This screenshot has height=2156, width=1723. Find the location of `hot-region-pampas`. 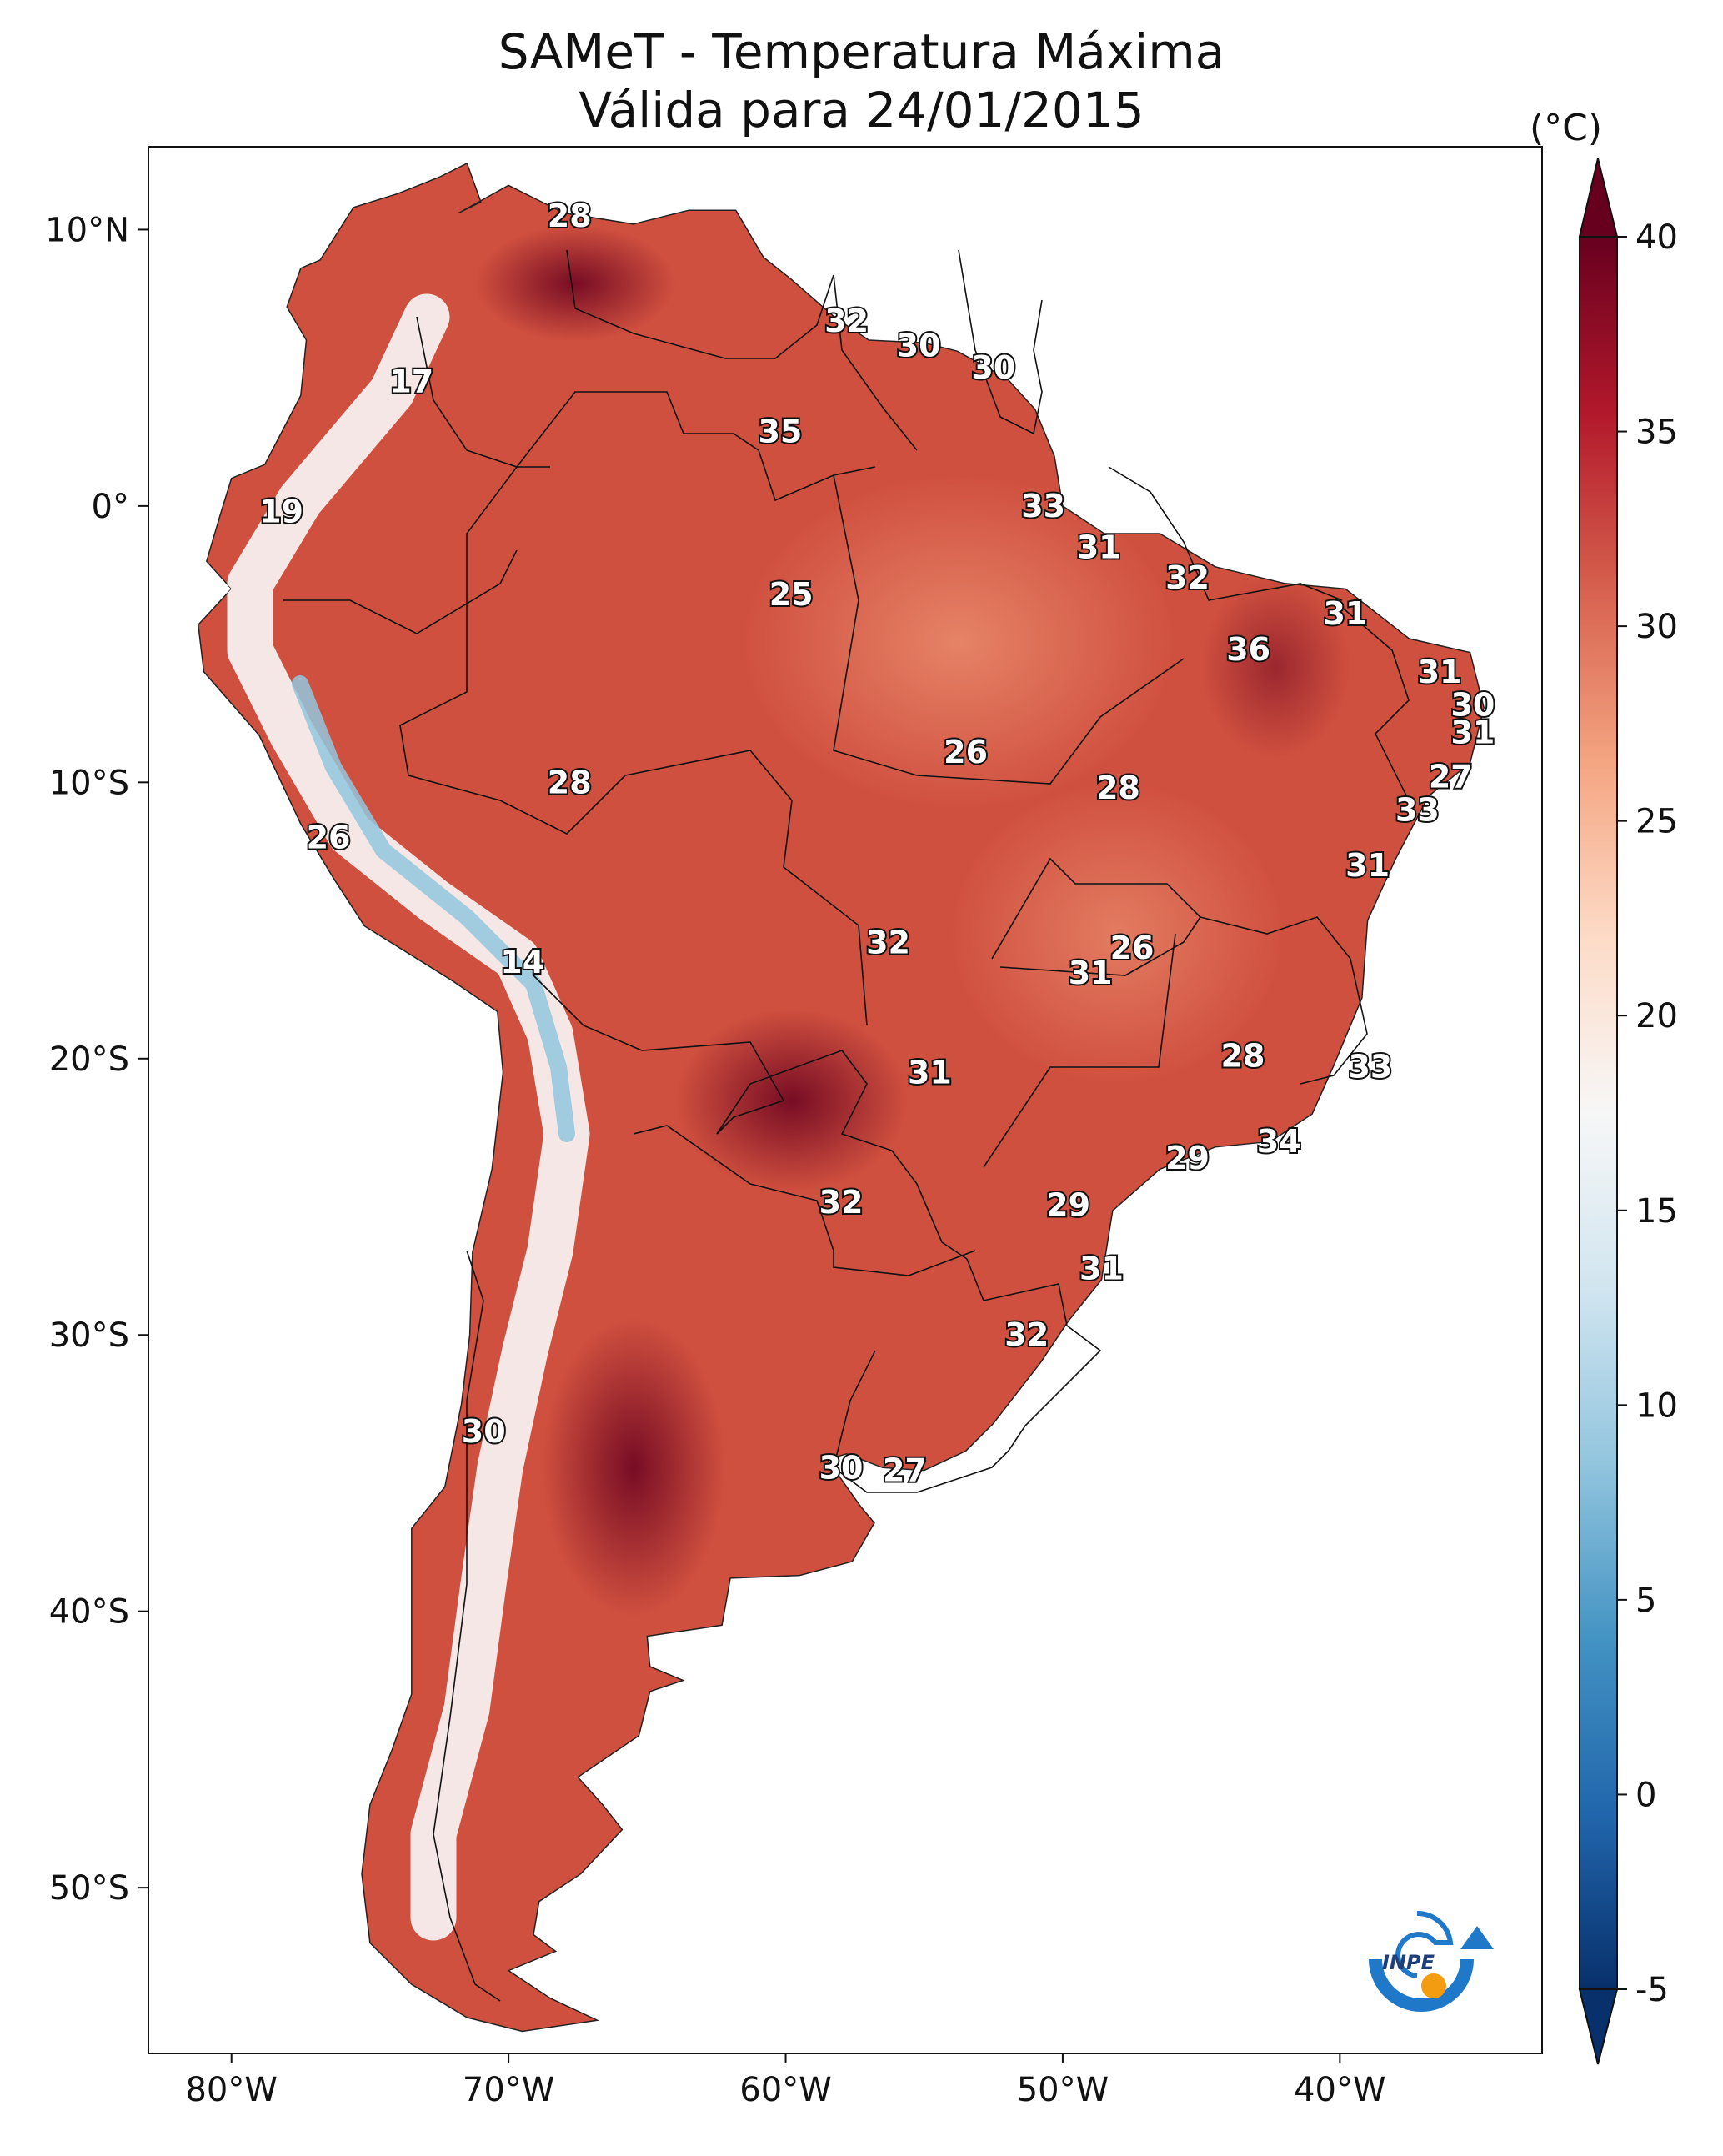

hot-region-pampas is located at coordinates (633, 1467).